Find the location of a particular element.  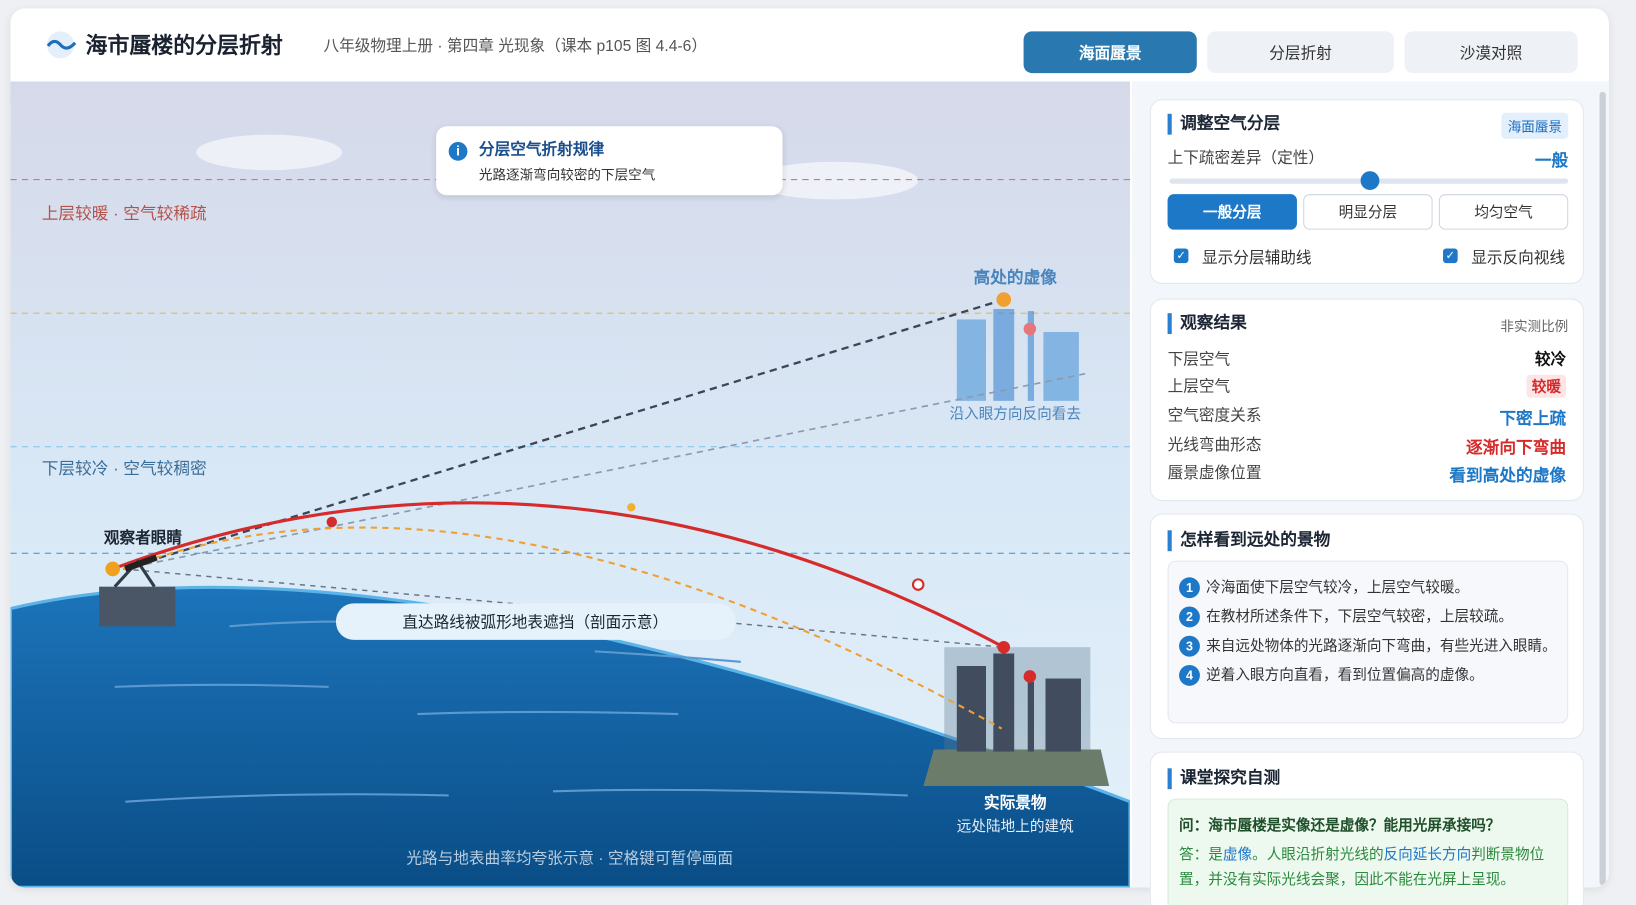

checkbox-label: 显示分层辅助线 is located at coordinates (1256, 258).